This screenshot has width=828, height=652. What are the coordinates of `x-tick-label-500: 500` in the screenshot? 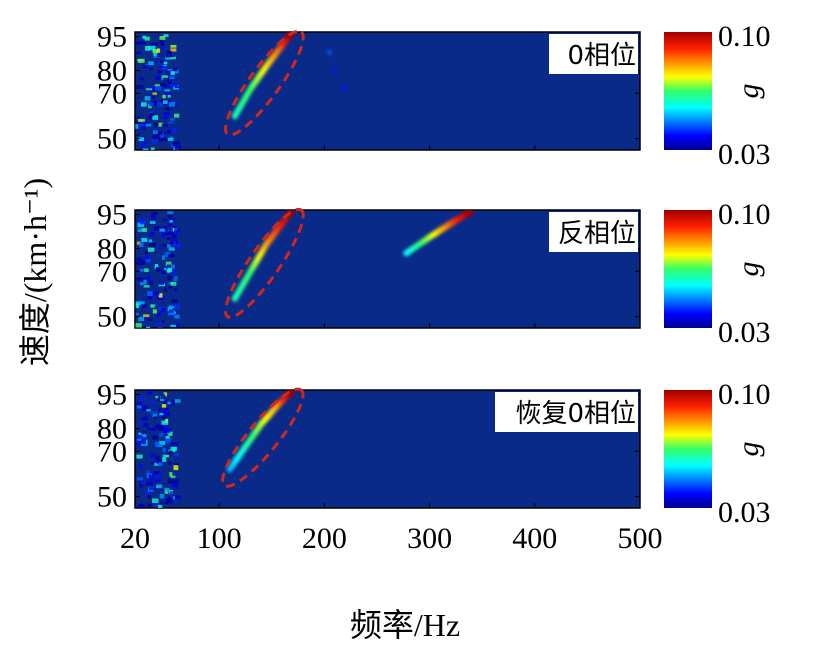 It's located at (640, 538).